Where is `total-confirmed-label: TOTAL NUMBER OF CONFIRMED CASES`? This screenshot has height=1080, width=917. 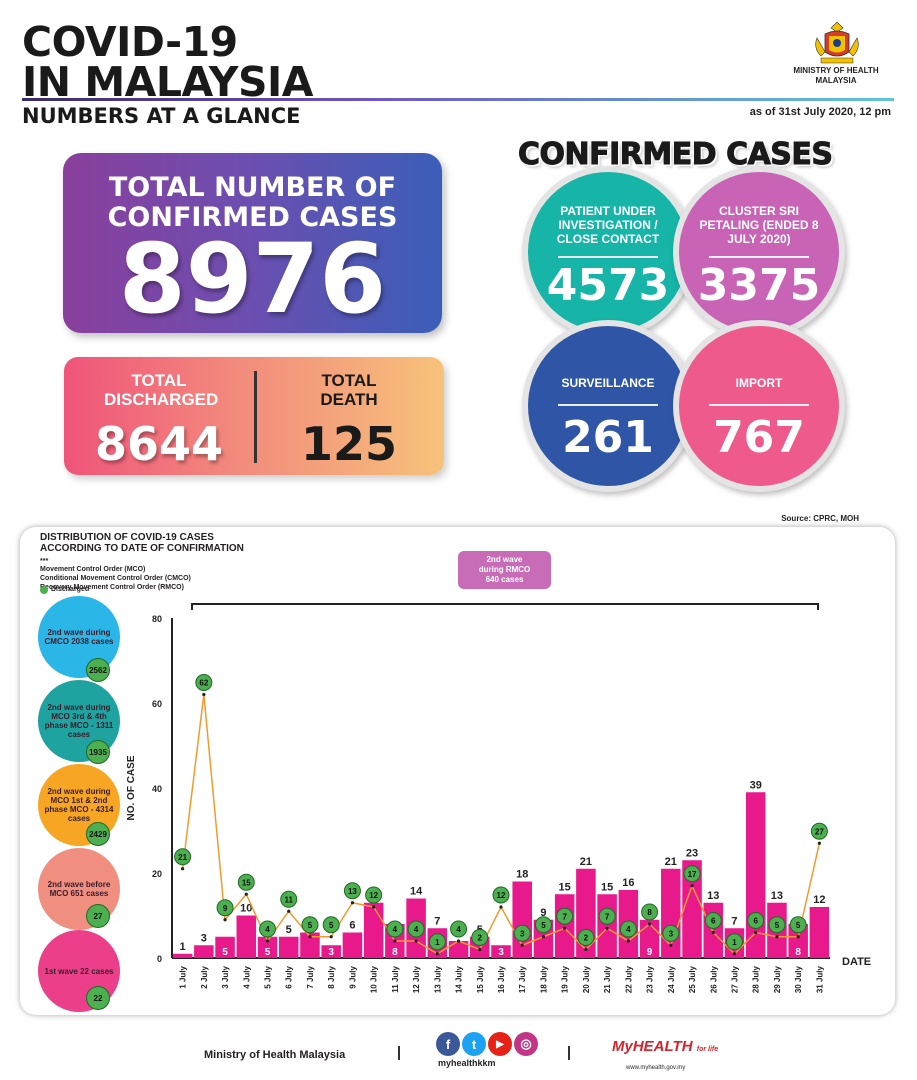 total-confirmed-label: TOTAL NUMBER OF CONFIRMED CASES is located at coordinates (252, 202).